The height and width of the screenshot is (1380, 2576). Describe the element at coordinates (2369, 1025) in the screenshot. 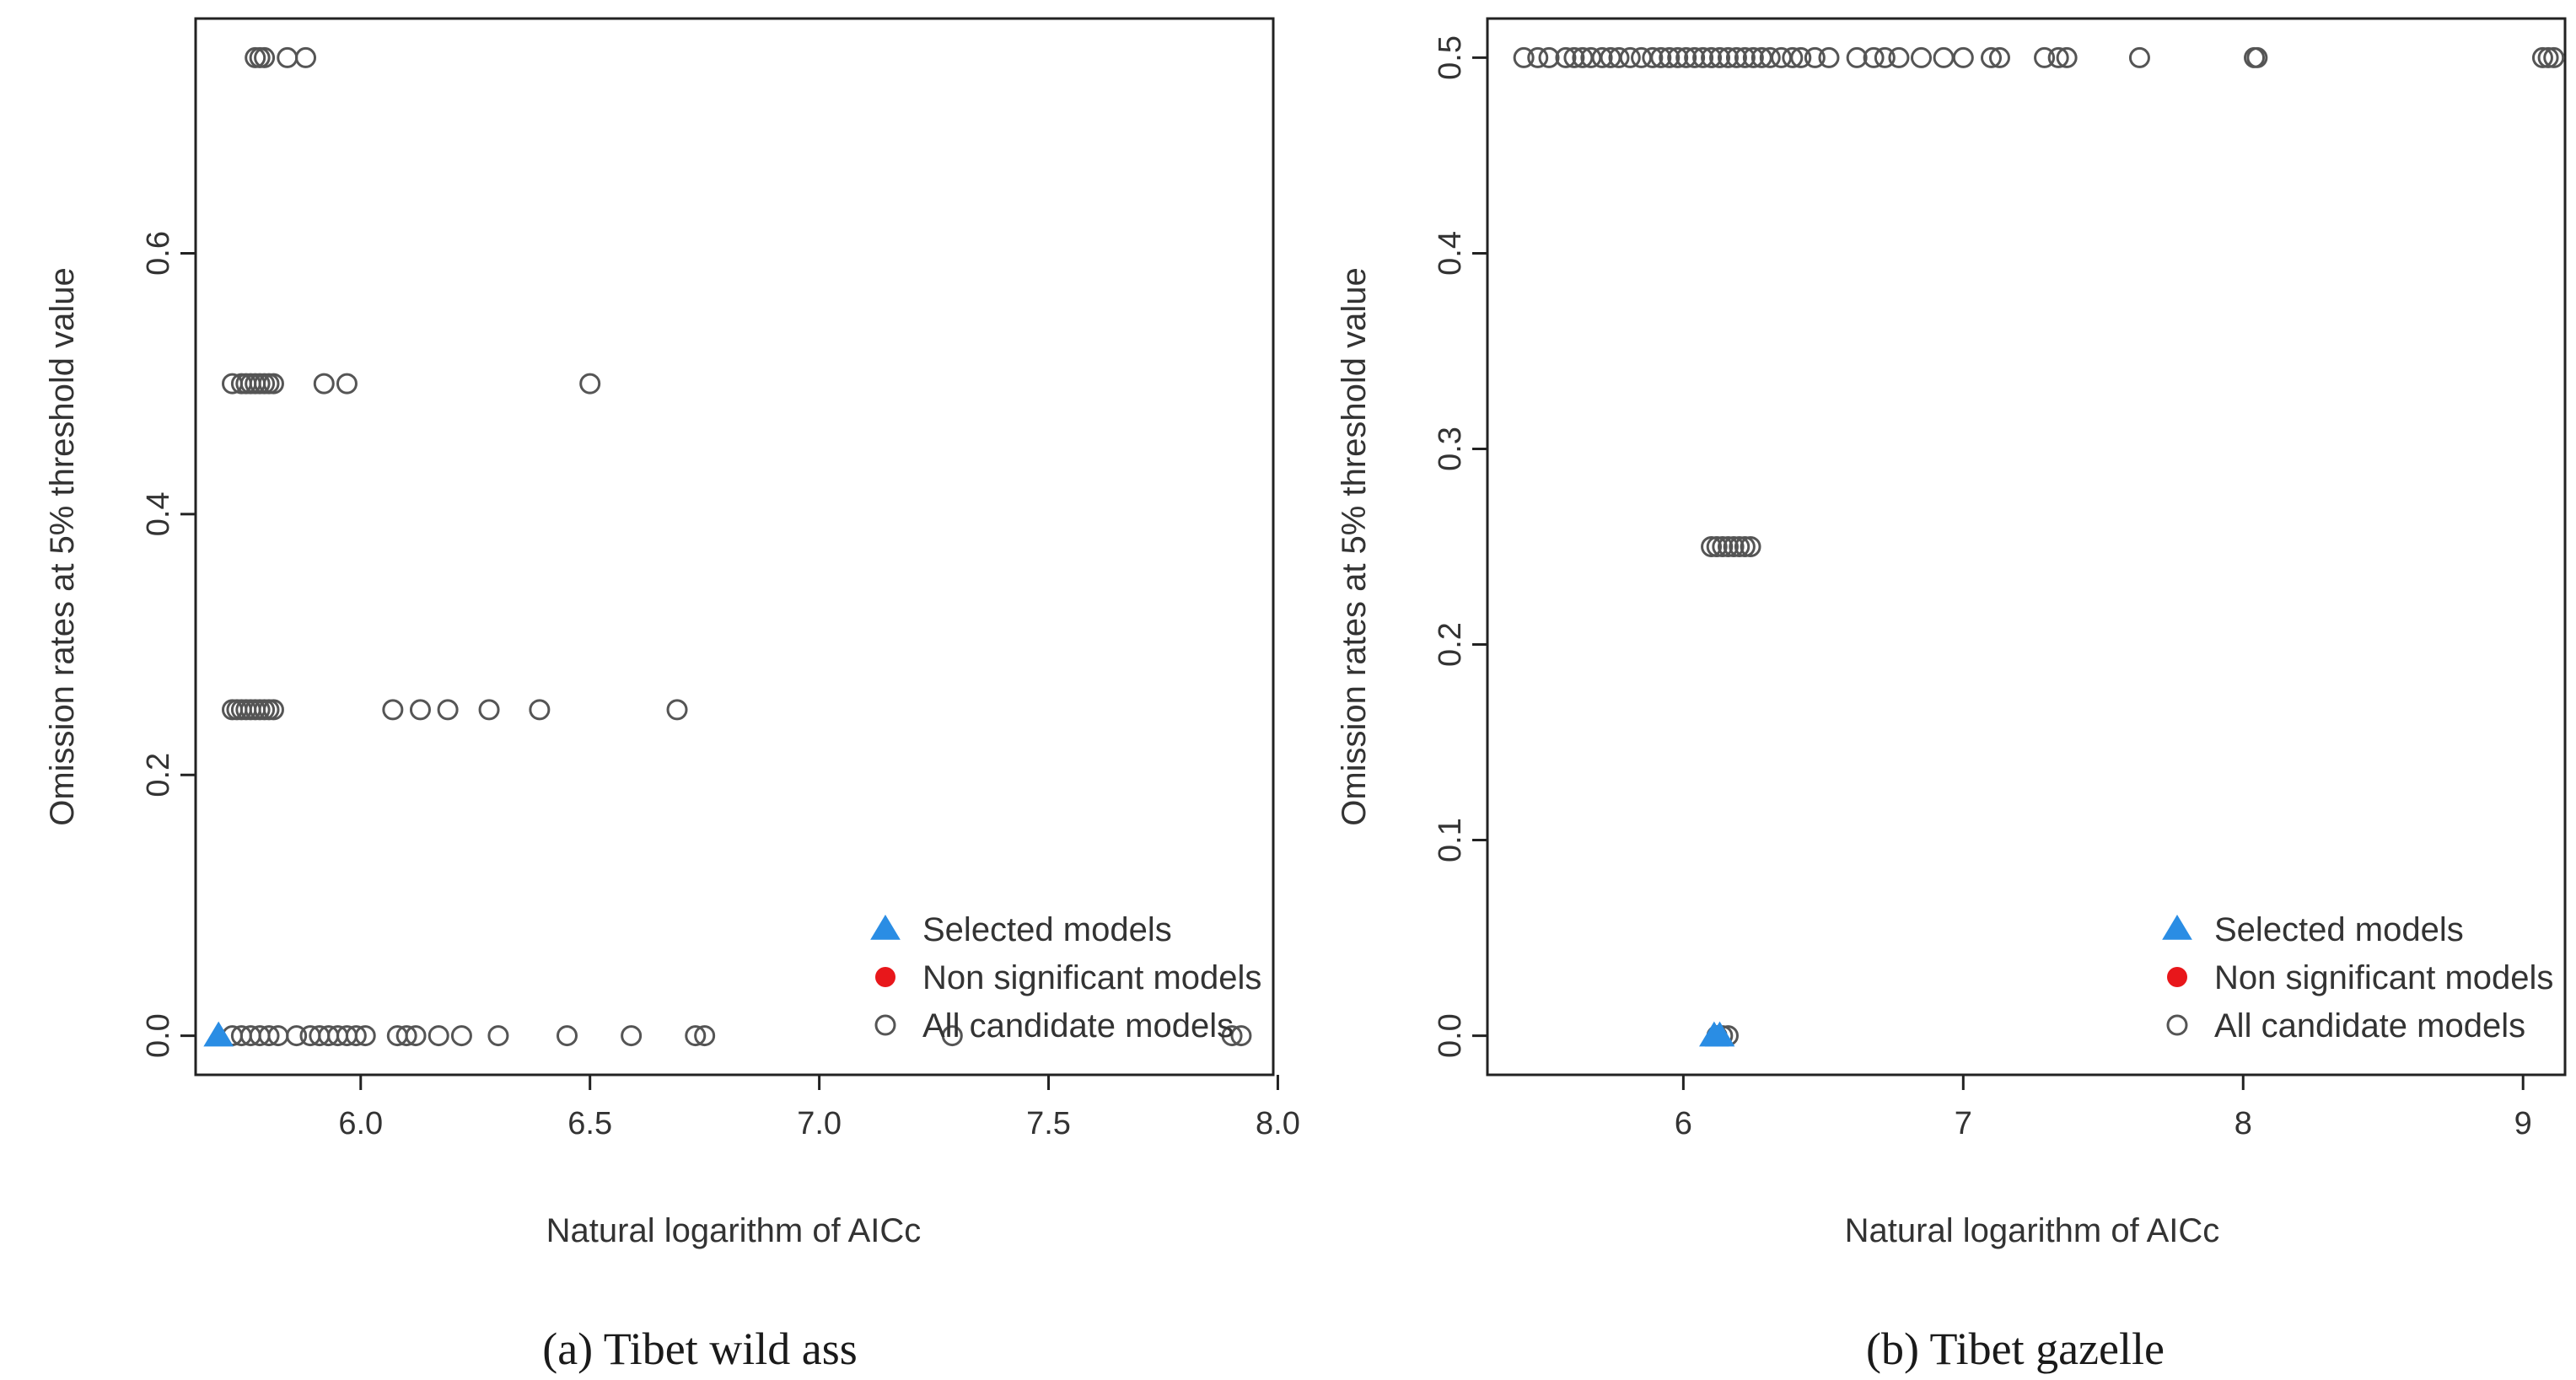

I see `legend-label: All candidate models` at that location.